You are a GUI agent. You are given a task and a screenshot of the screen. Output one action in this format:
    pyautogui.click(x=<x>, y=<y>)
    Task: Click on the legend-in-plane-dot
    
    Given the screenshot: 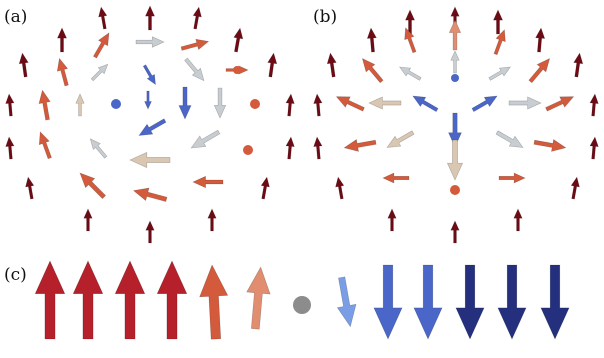 What is the action you would take?
    pyautogui.click(x=302, y=305)
    